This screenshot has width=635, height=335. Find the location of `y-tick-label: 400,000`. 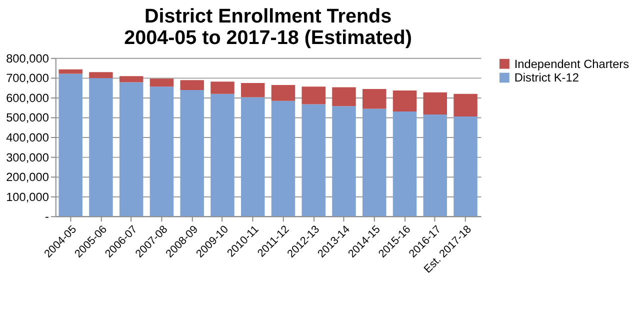

y-tick-label: 400,000 is located at coordinates (28, 137).